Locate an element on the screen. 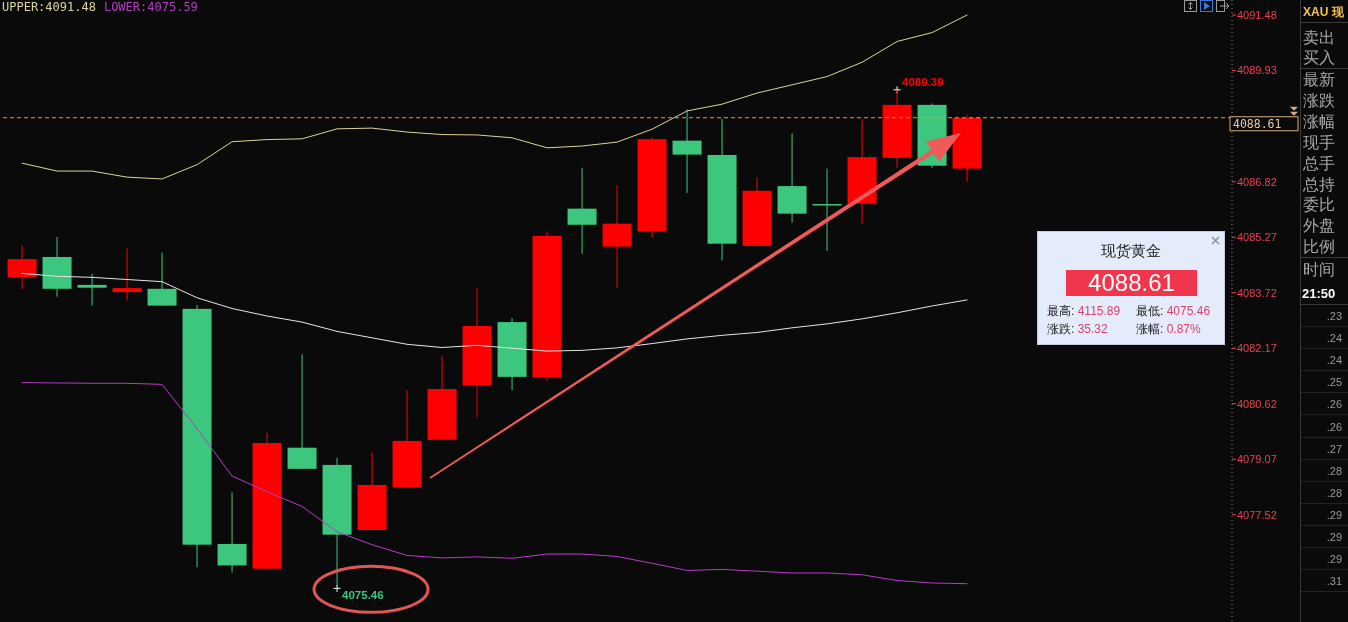  text: 卖出 is located at coordinates (1319, 37).